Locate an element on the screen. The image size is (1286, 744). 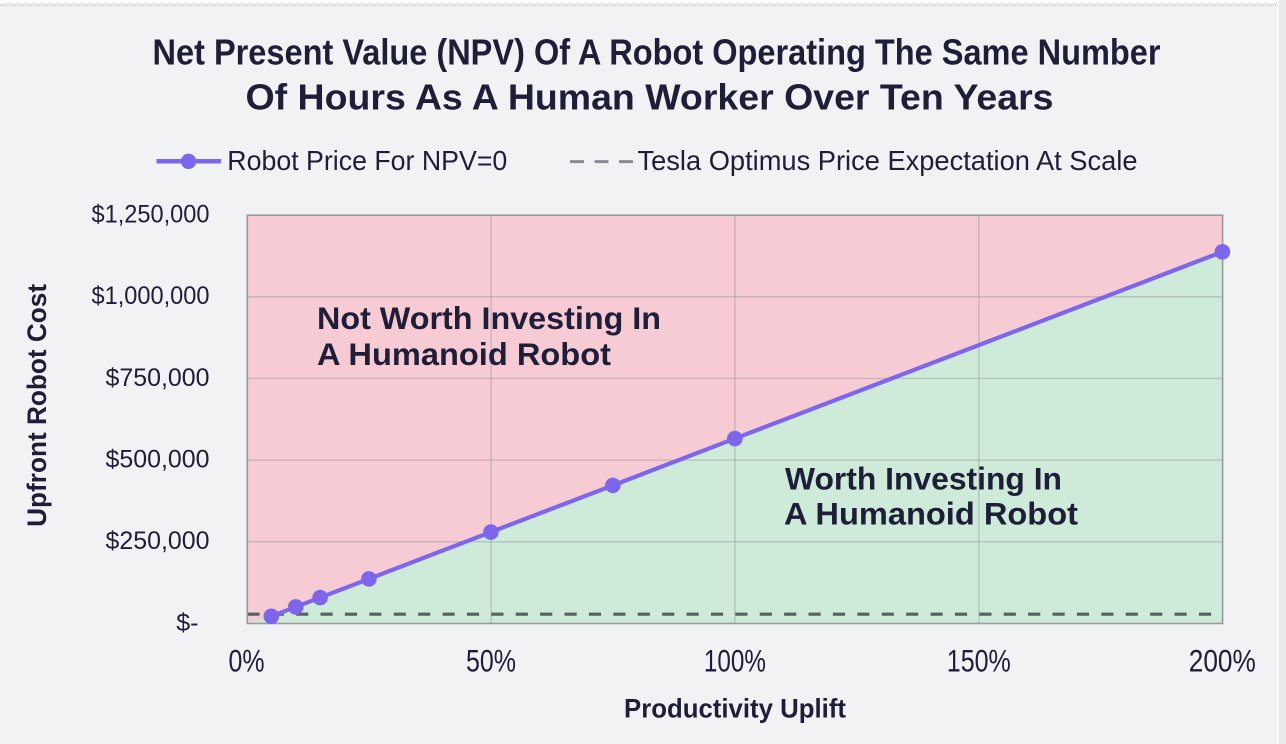
svg-text: Worth Investing In is located at coordinates (923, 478).